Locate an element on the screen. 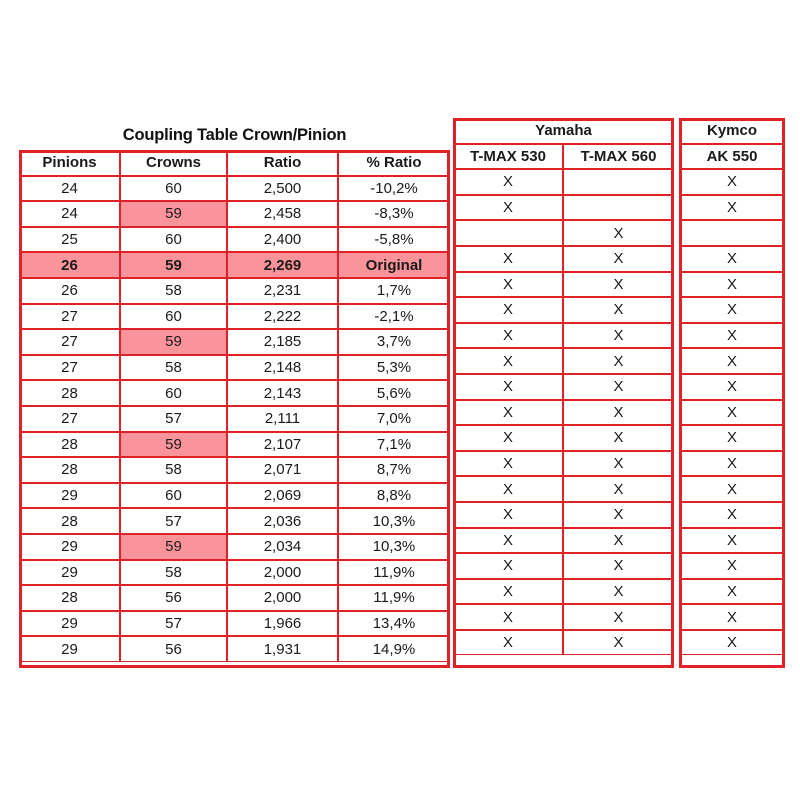 Image resolution: width=800 pixels, height=800 pixels. cell-ratio: 2,400 is located at coordinates (282, 239).